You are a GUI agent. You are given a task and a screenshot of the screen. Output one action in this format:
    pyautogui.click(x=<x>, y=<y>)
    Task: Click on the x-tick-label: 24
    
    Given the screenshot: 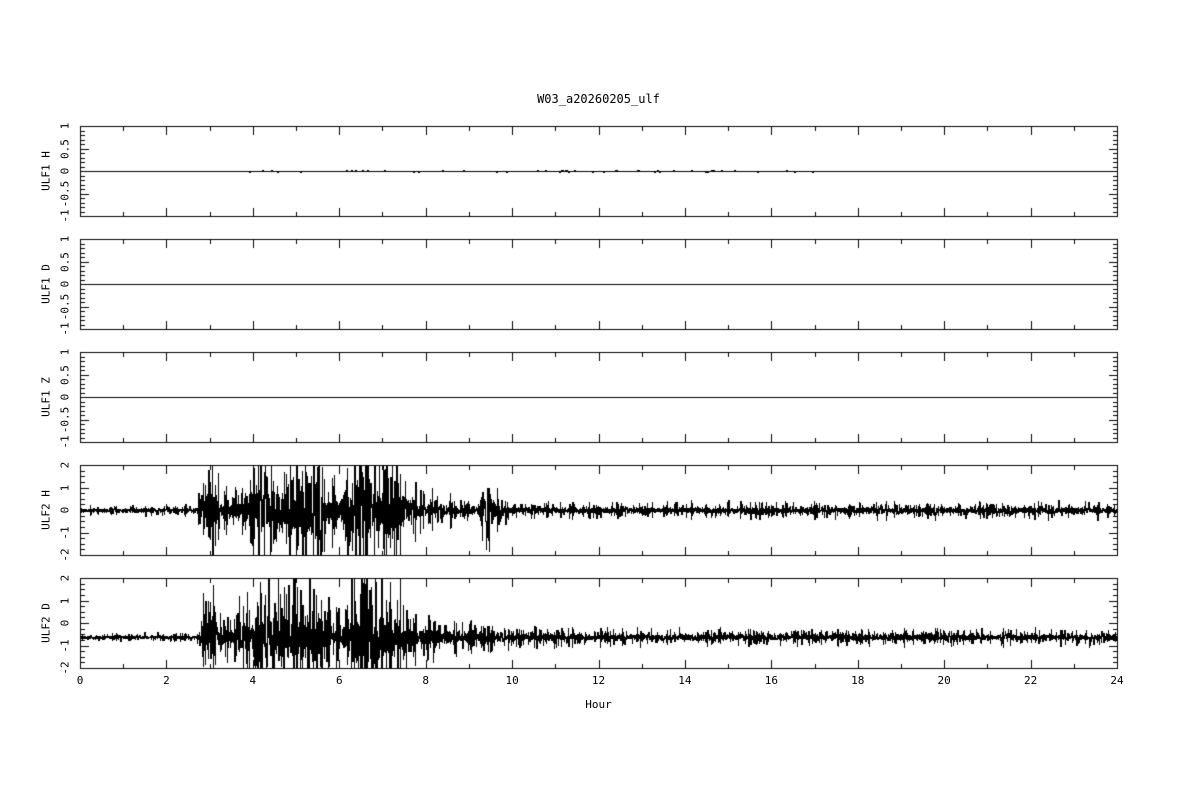 What is the action you would take?
    pyautogui.click(x=1117, y=680)
    